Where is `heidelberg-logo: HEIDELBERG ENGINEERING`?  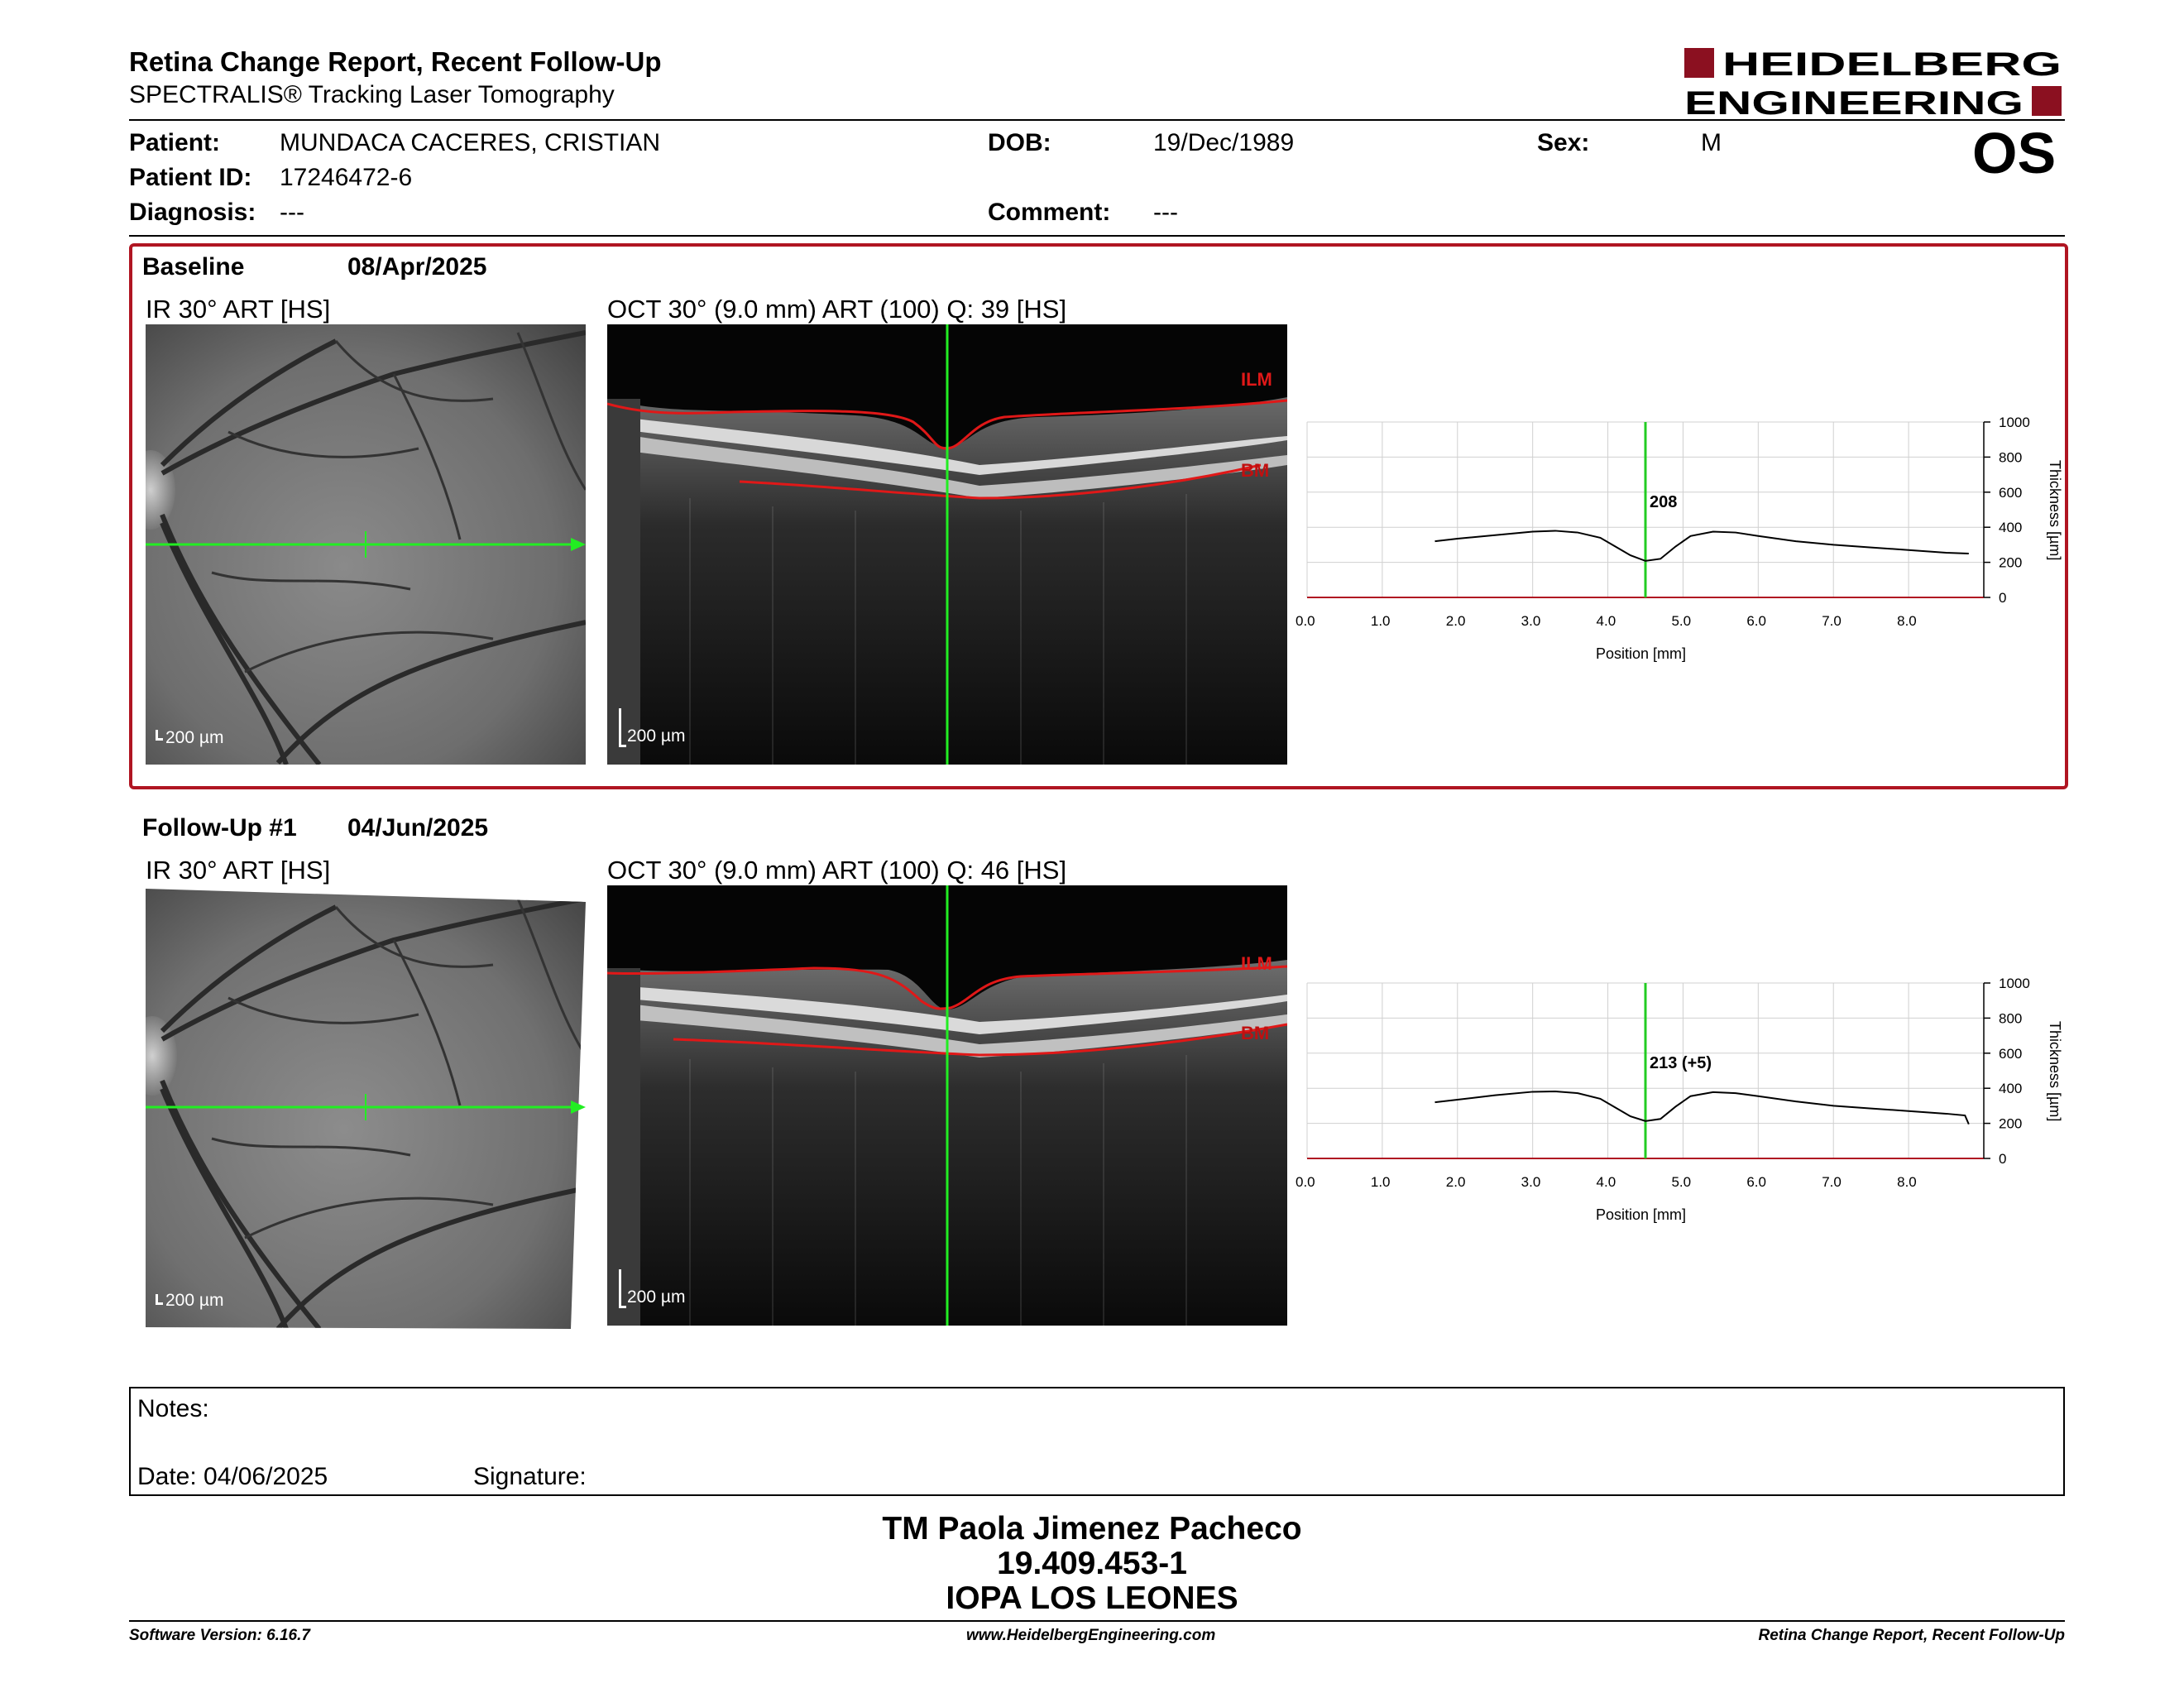 heidelberg-logo: HEIDELBERG ENGINEERING is located at coordinates (1873, 82).